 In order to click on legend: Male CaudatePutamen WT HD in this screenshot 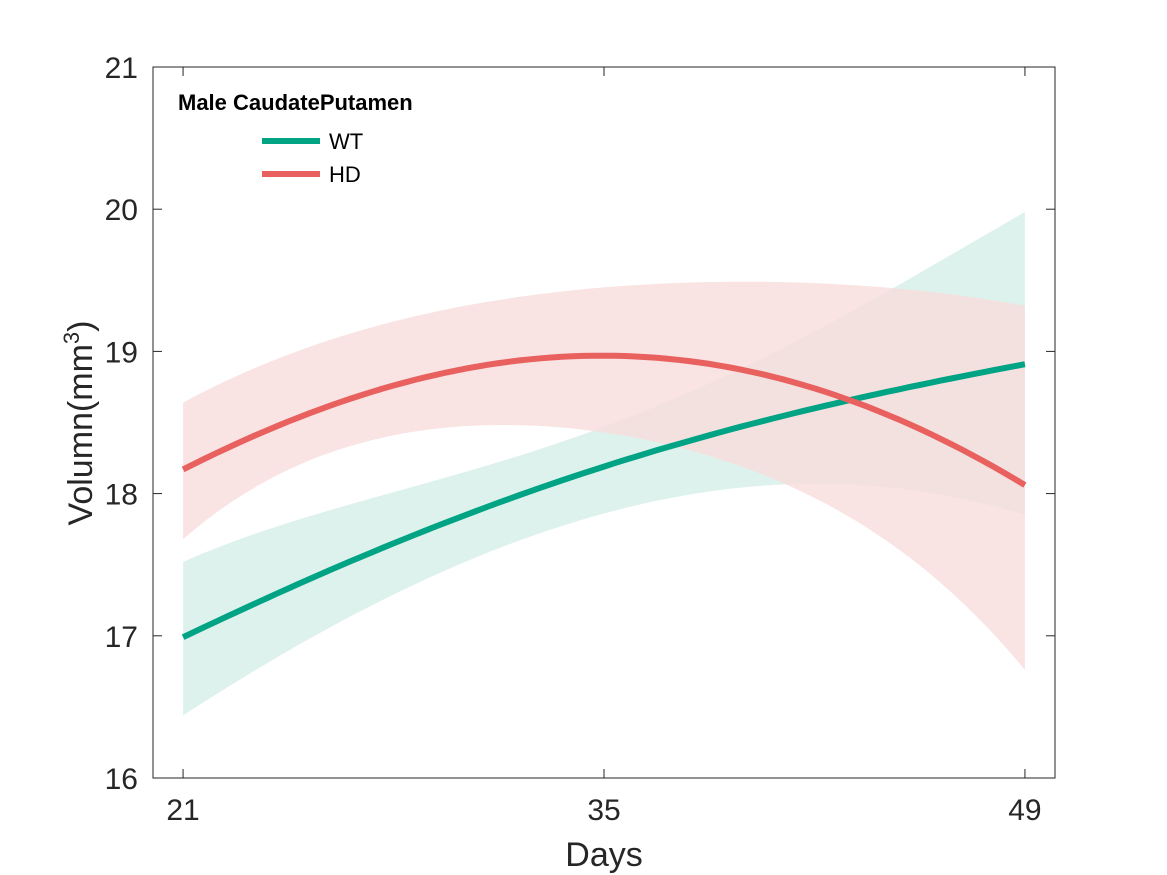, I will do `click(295, 138)`.